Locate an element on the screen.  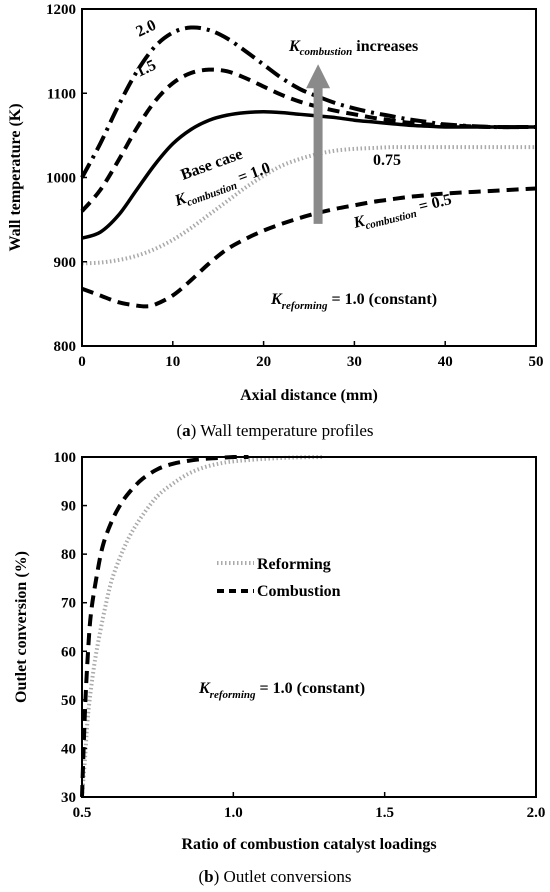
chart-a-label-1-5: 1.5 is located at coordinates (146, 69).